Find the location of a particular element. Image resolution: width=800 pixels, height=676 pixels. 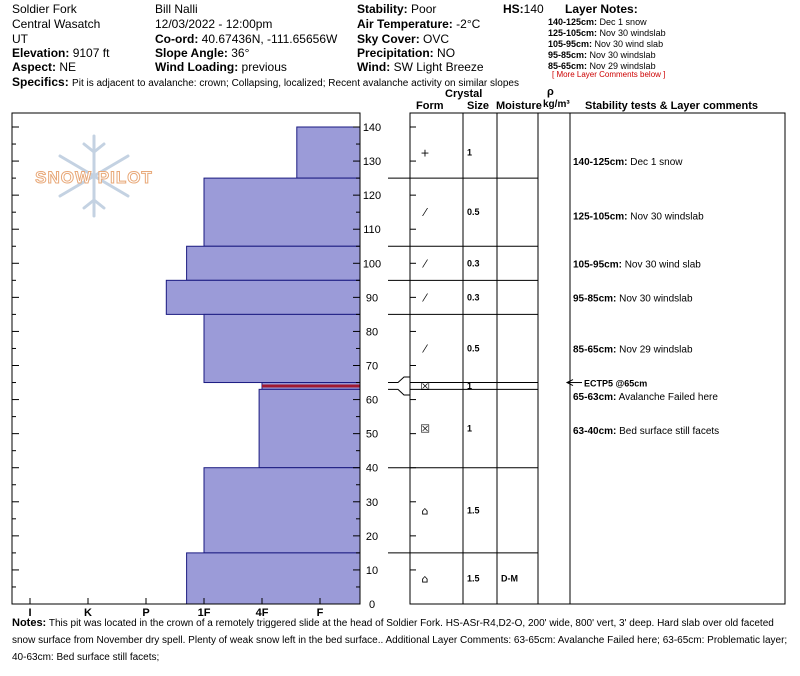

state: UT is located at coordinates (20, 39).